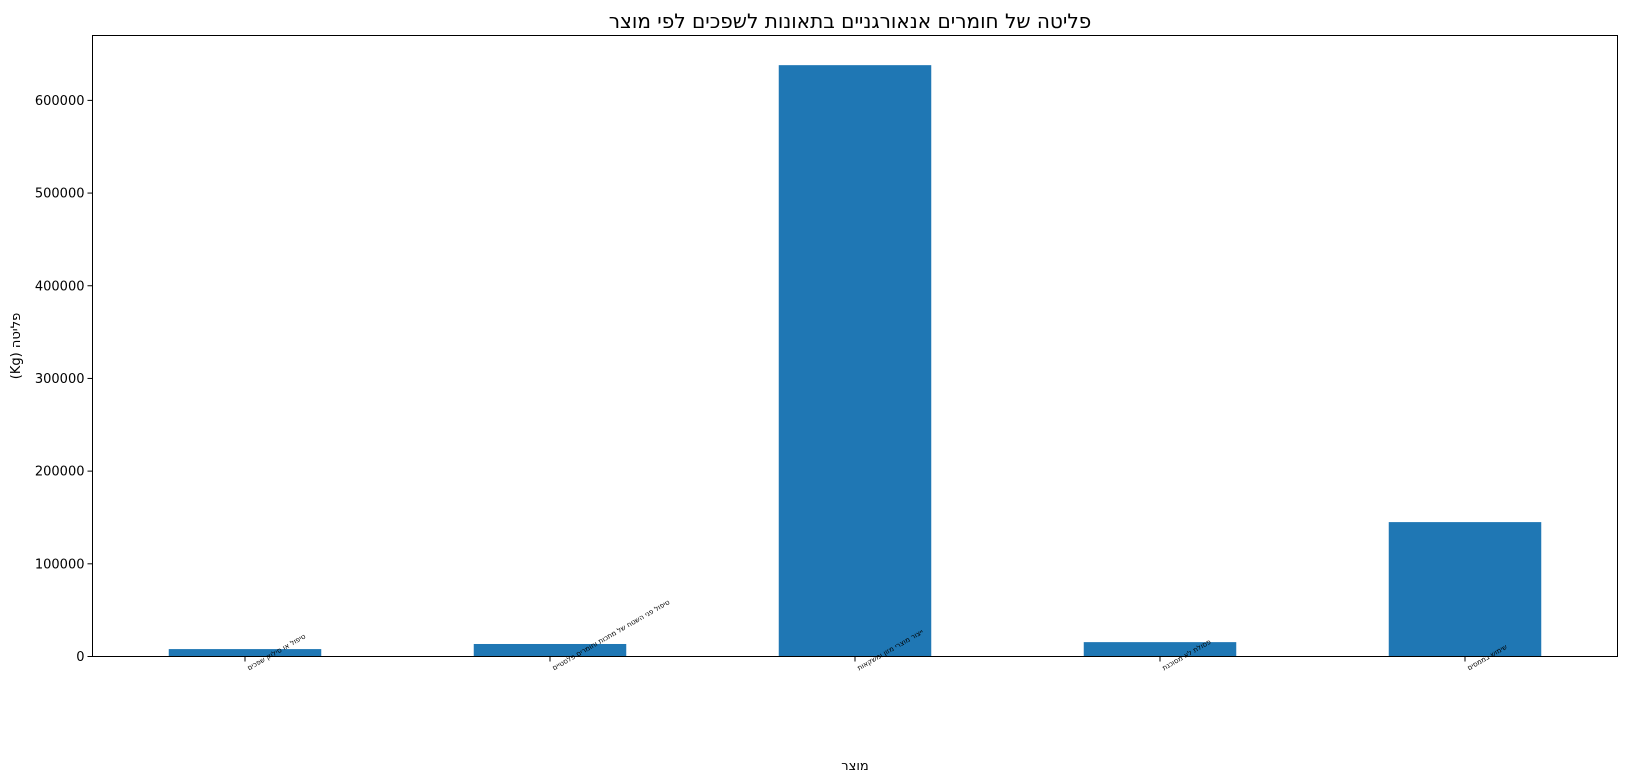 This screenshot has height=783, width=1628. Describe the element at coordinates (60, 472) in the screenshot. I see `y-tick-label-2: 200000` at that location.